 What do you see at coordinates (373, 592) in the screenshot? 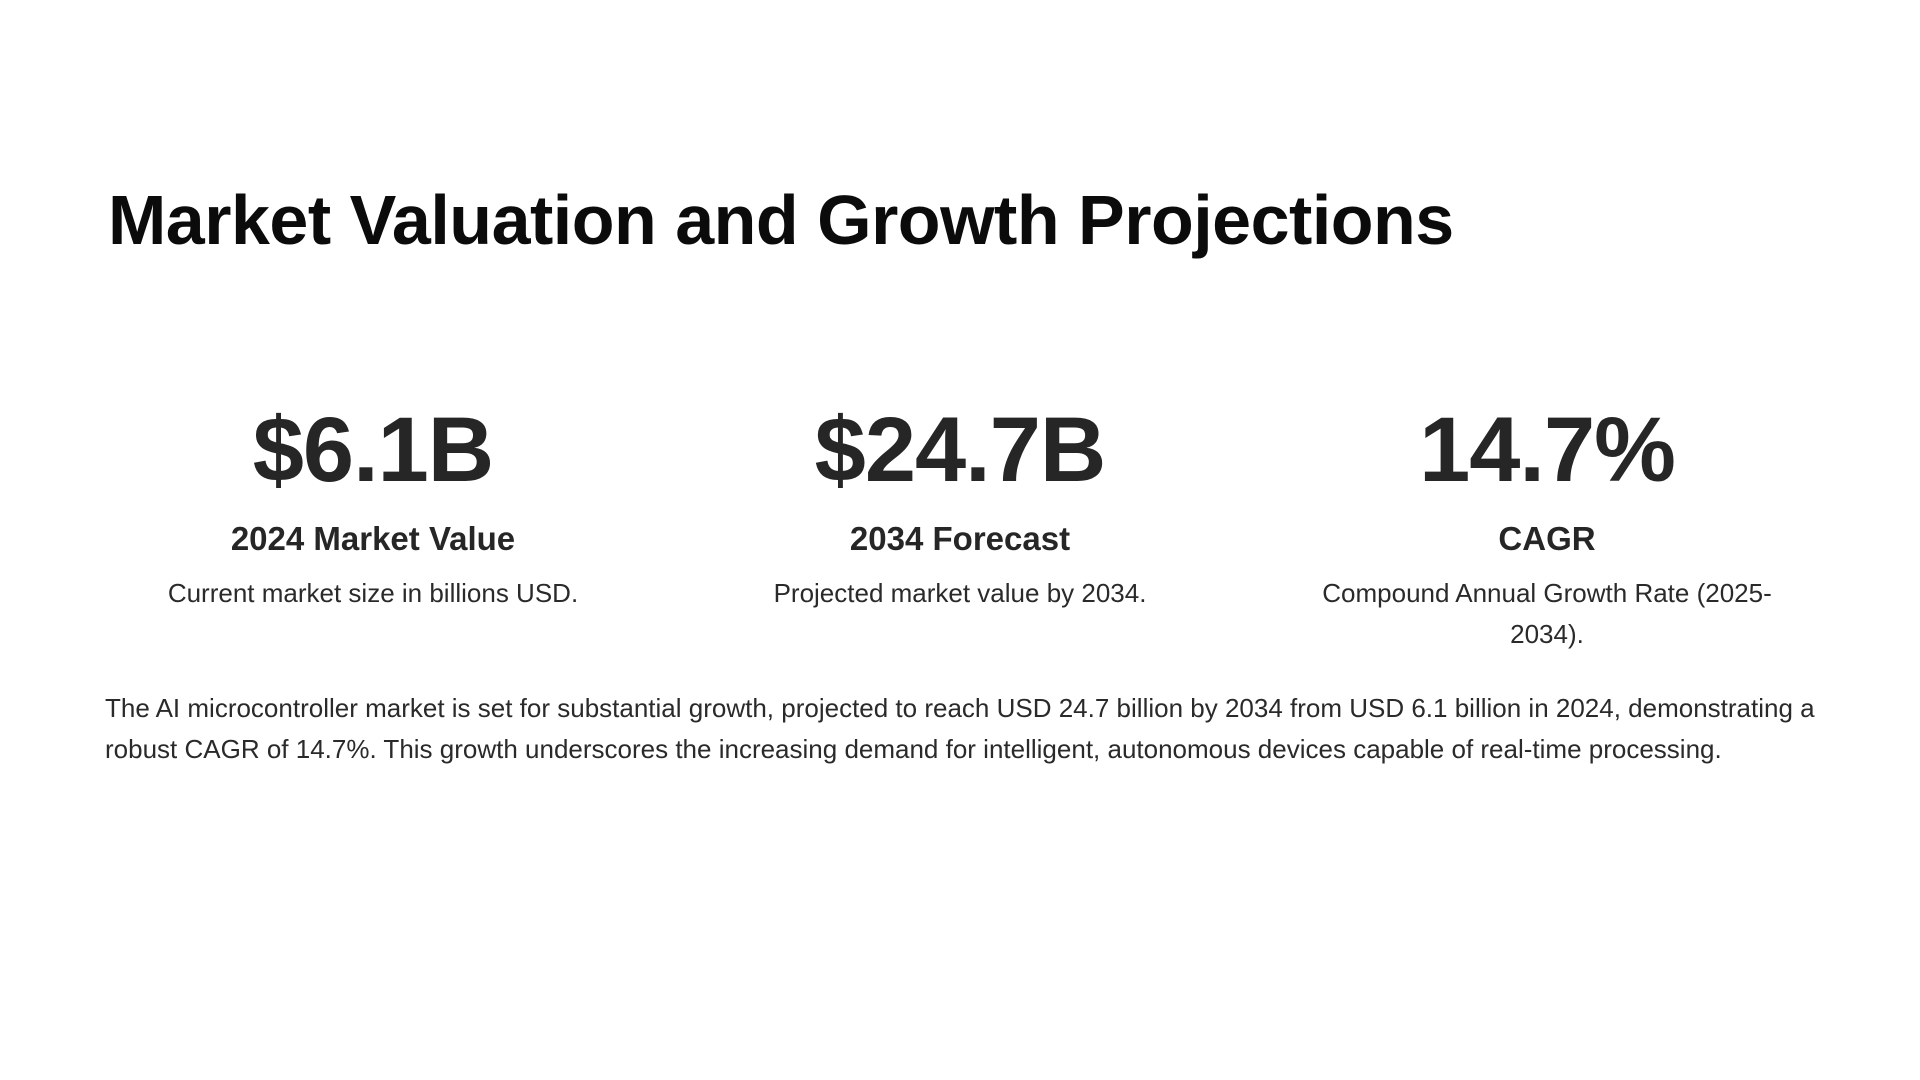
I see `stat-description: Current market size in billions USD.` at bounding box center [373, 592].